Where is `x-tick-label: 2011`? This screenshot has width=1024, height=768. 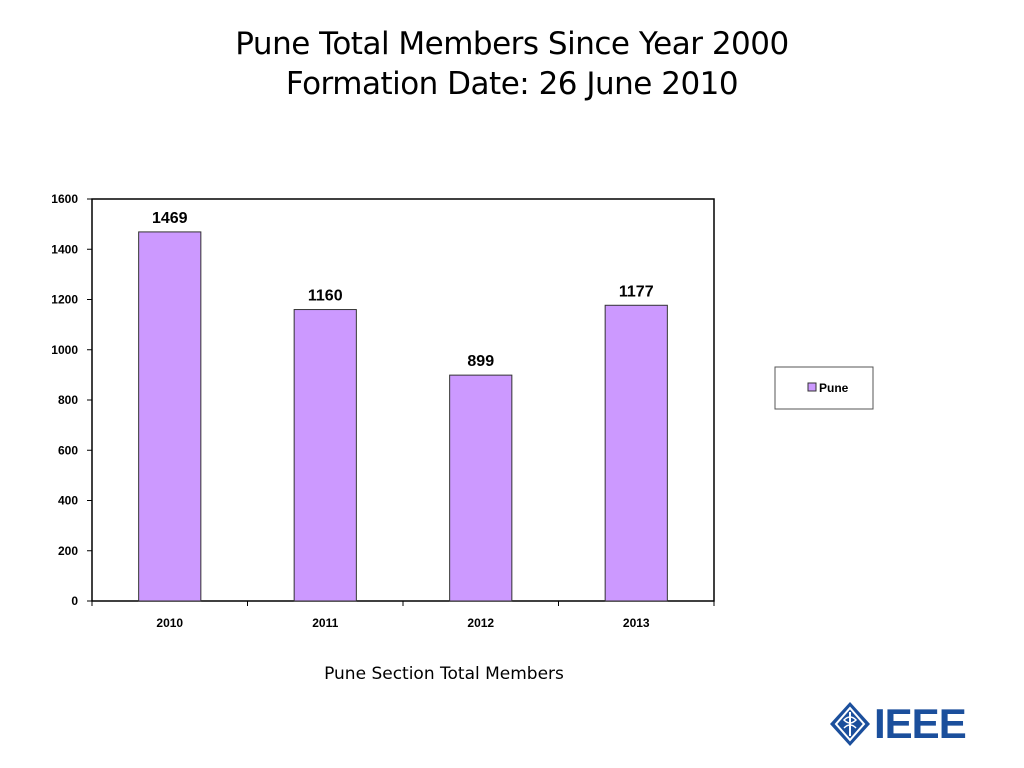
x-tick-label: 2011 is located at coordinates (325, 623).